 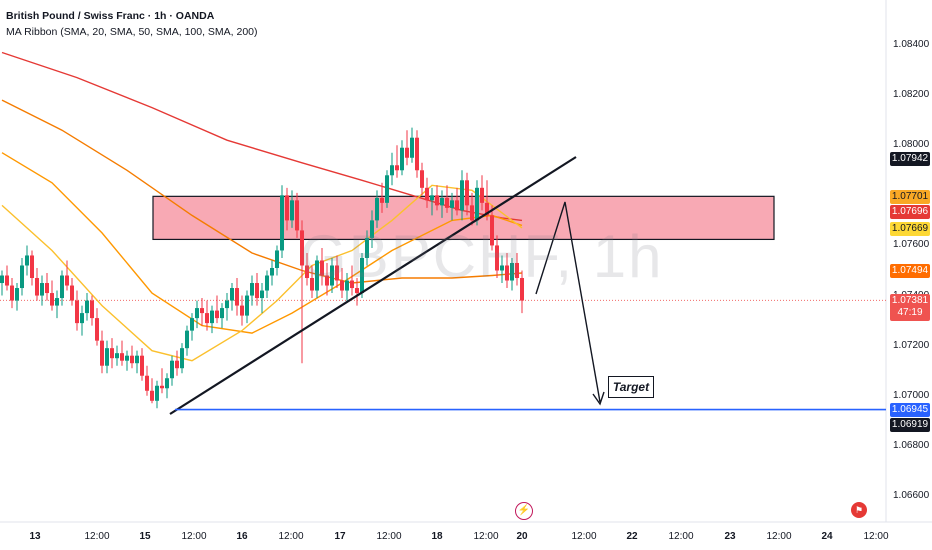 I want to click on price-label: 1.07381 47:19, so click(x=910, y=307).